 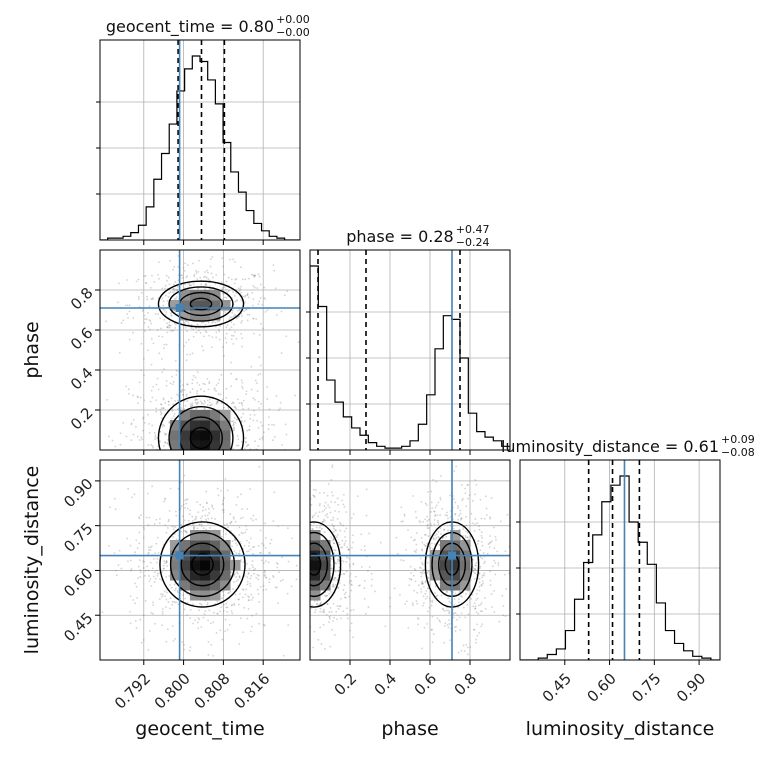 I want to click on axis-label-geocent_time: geocent_time, so click(x=199, y=729).